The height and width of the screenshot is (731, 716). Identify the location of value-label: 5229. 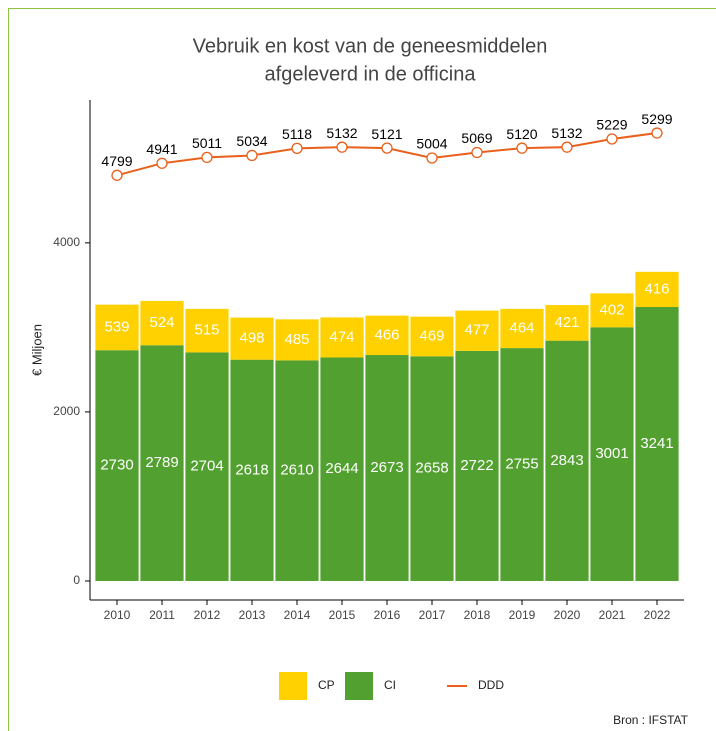
(611, 125).